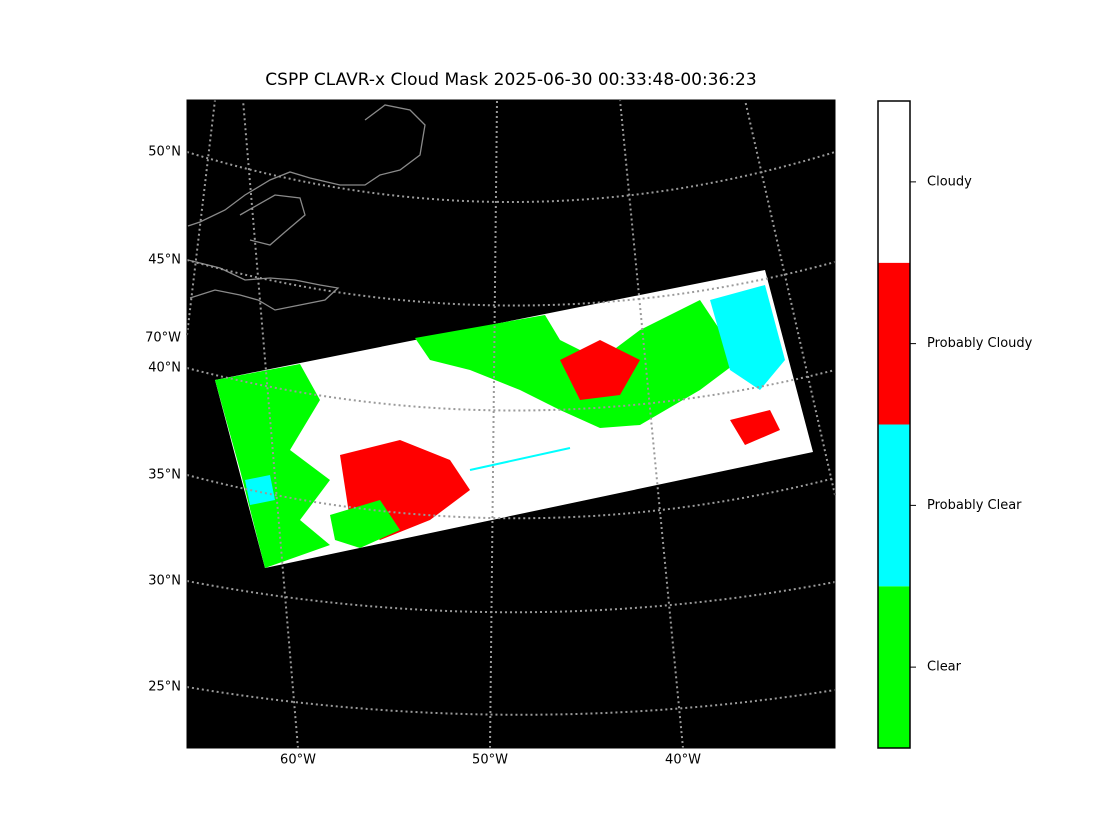  What do you see at coordinates (164, 475) in the screenshot?
I see `lat-label: 35°N` at bounding box center [164, 475].